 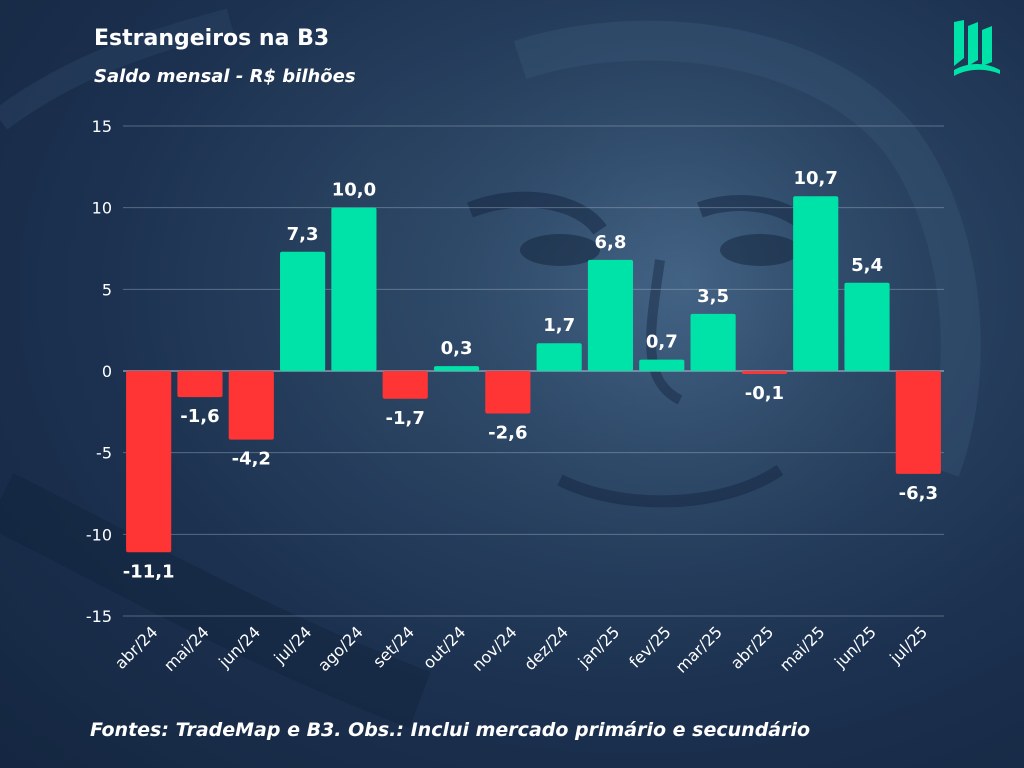 I want to click on data-label: 1,7, so click(x=559, y=325).